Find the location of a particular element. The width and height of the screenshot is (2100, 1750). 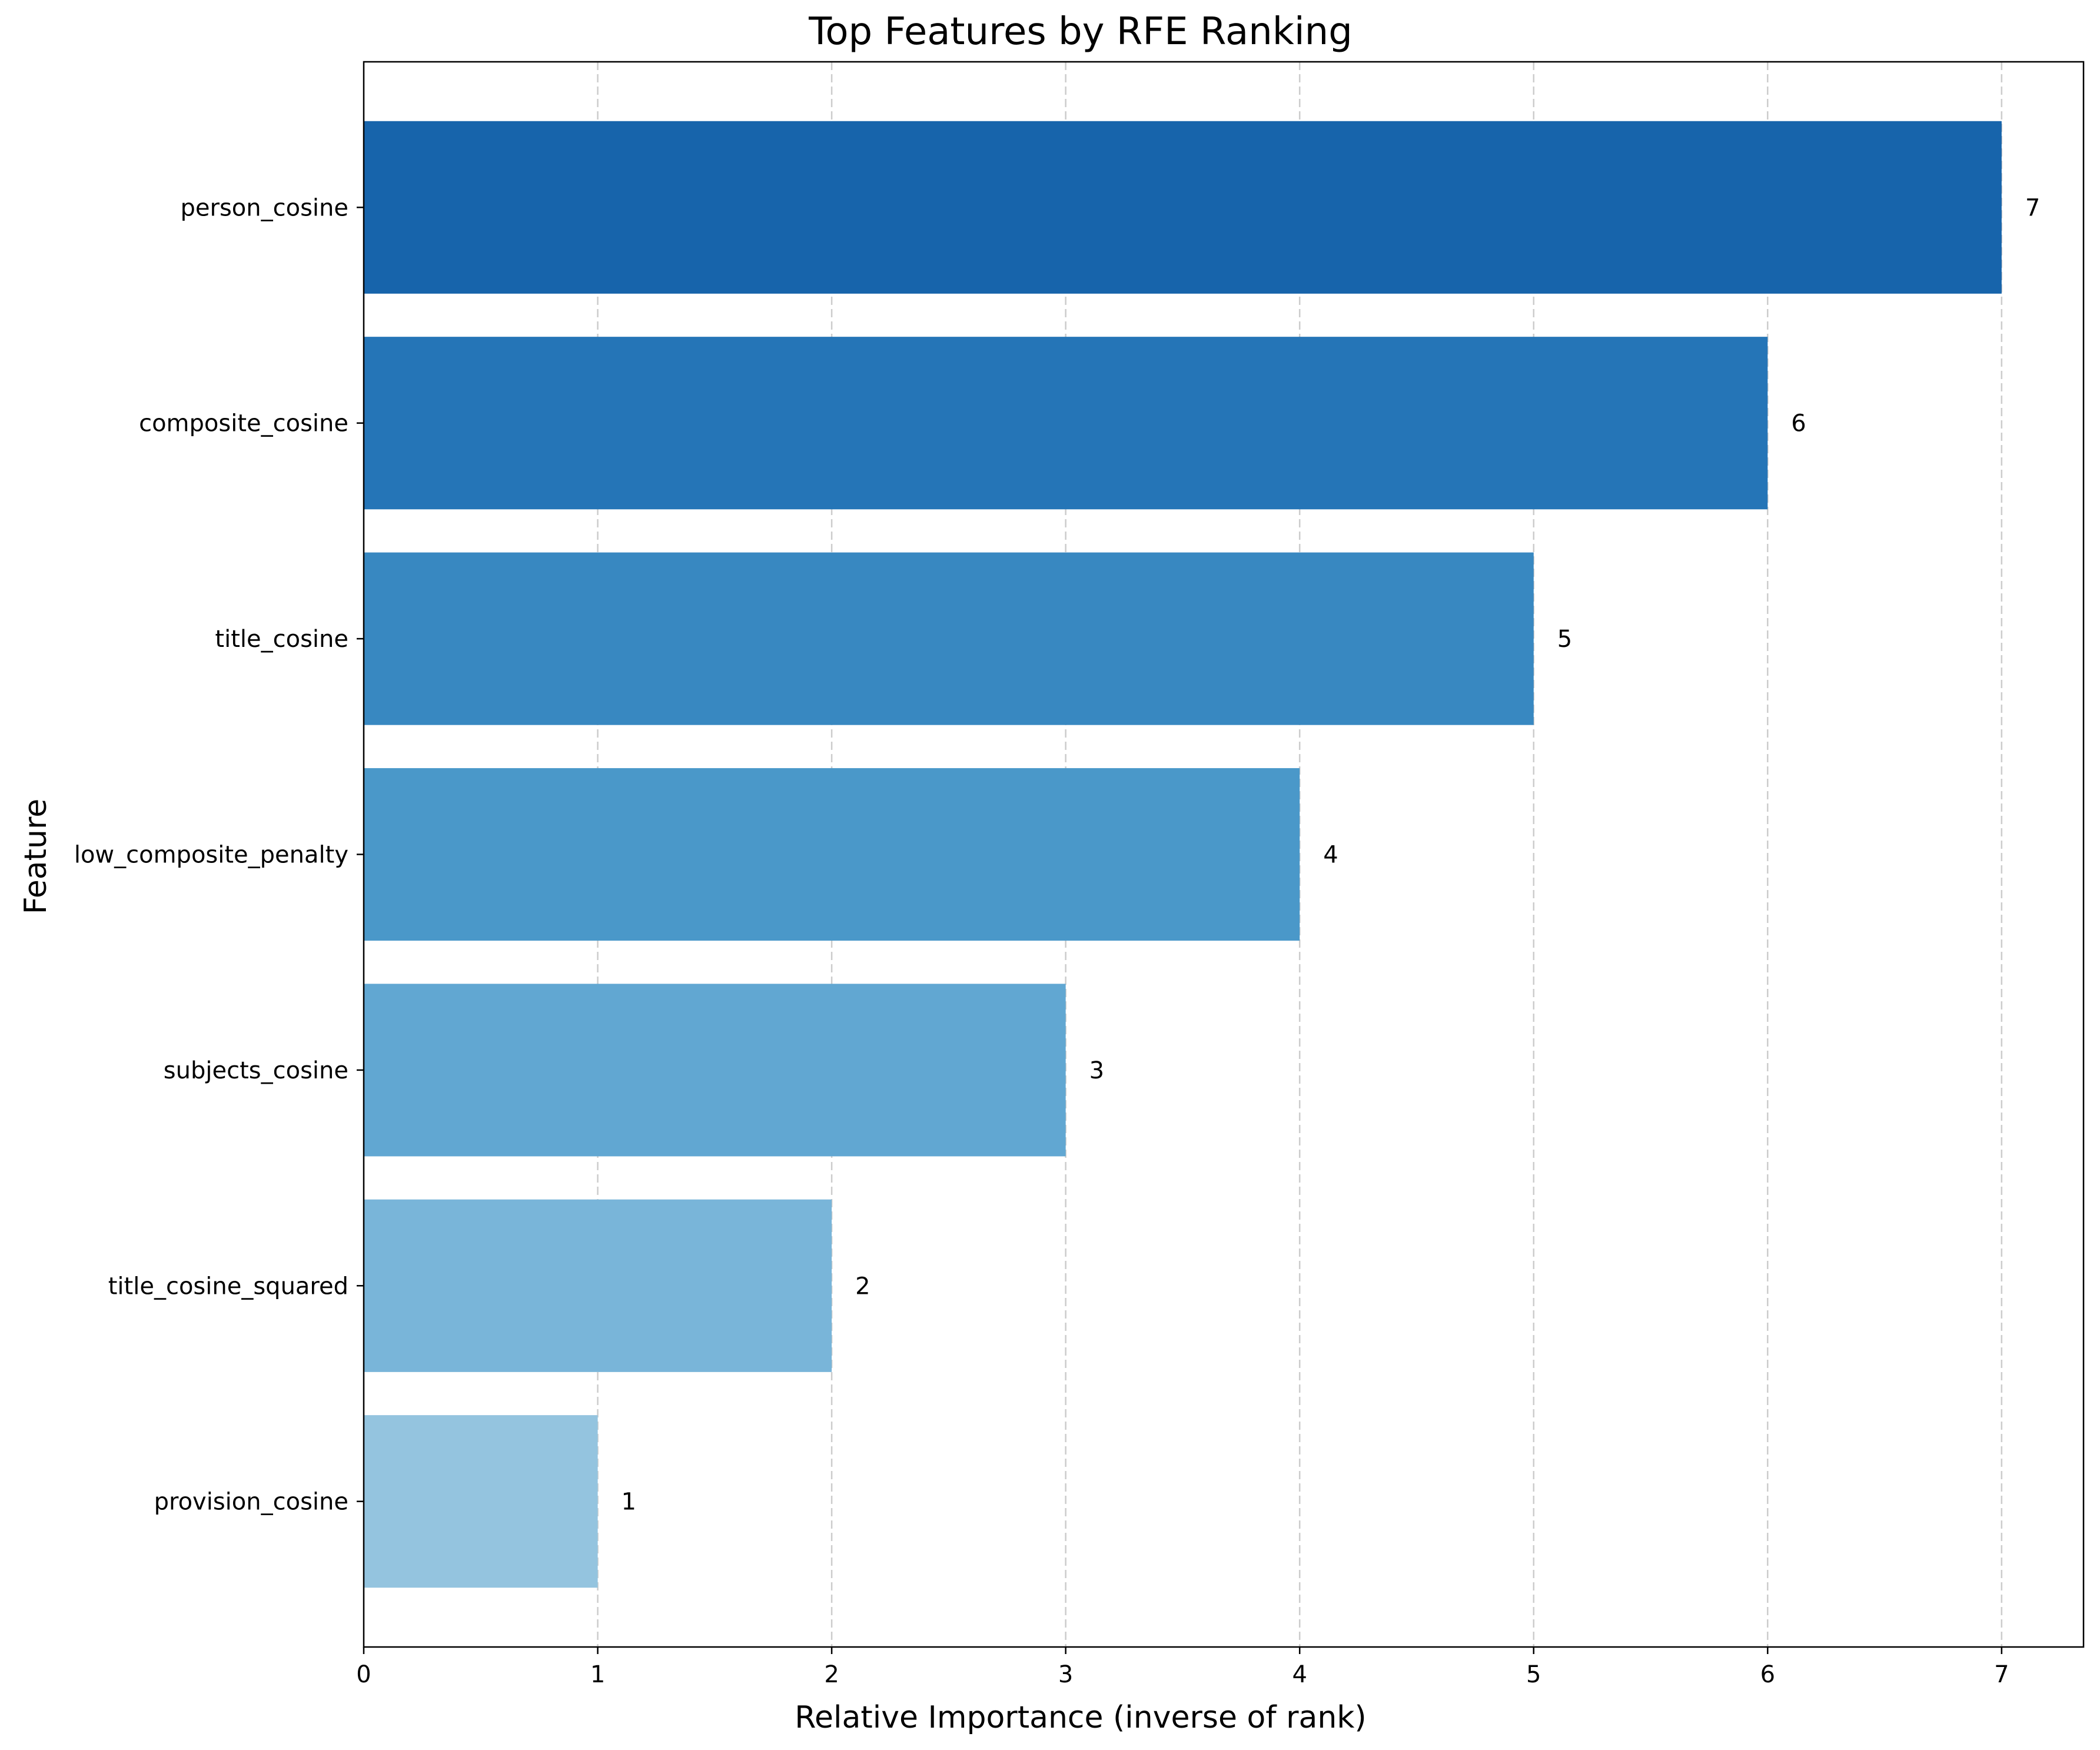

x-tick-label: 6 is located at coordinates (1767, 1674).